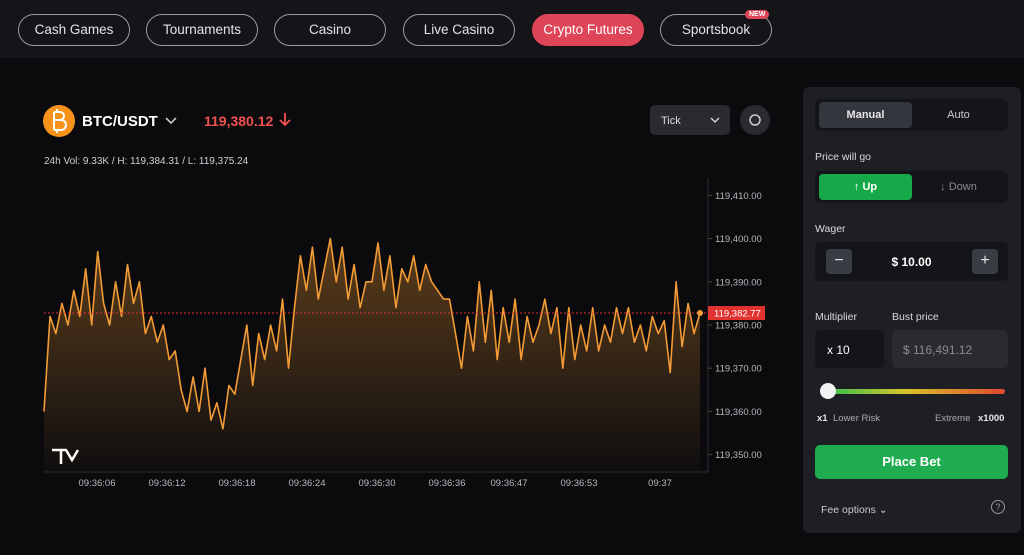 The width and height of the screenshot is (1024, 555). I want to click on direction-label: Price will go, so click(843, 157).